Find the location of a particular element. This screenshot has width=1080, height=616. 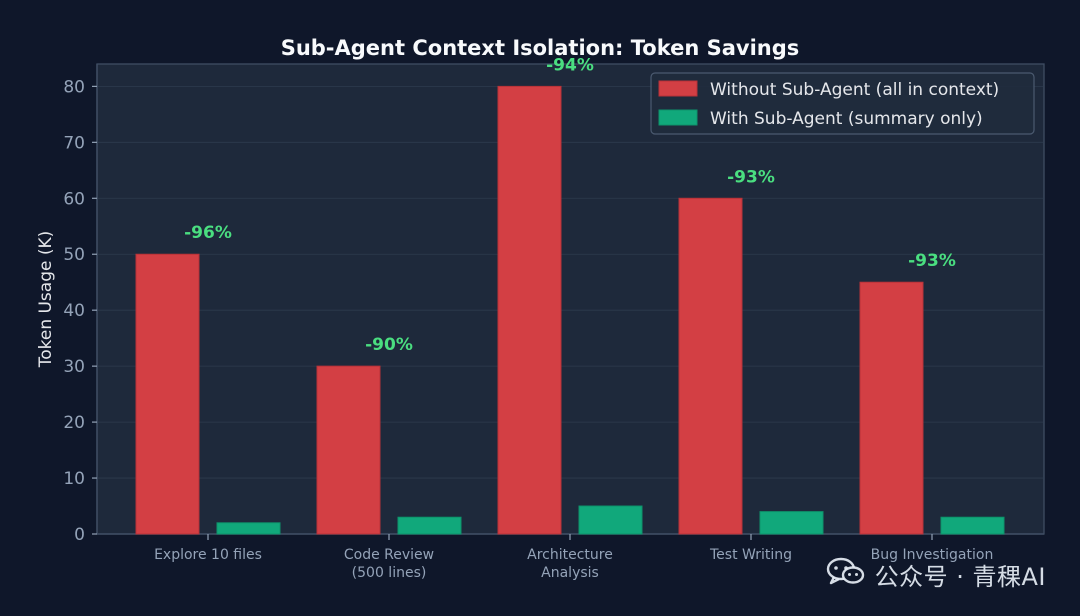

y-axis-label: Token Usage (K) is located at coordinates (46, 300).